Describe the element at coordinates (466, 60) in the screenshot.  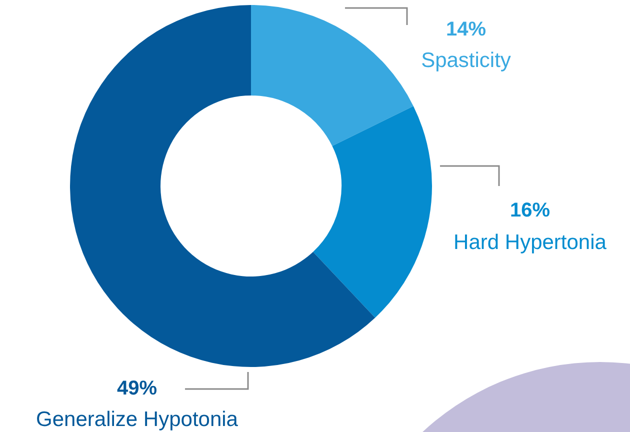
I see `slice-label: Spasticity` at that location.